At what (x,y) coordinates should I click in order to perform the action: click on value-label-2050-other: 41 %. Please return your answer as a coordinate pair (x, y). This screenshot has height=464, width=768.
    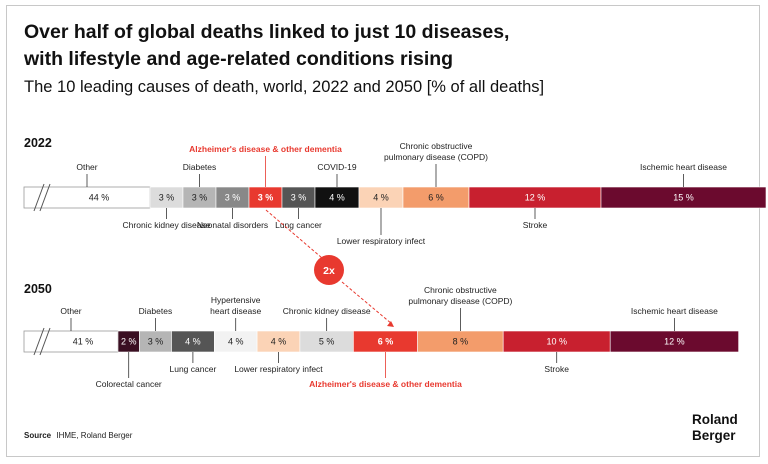
    Looking at the image, I should click on (83, 342).